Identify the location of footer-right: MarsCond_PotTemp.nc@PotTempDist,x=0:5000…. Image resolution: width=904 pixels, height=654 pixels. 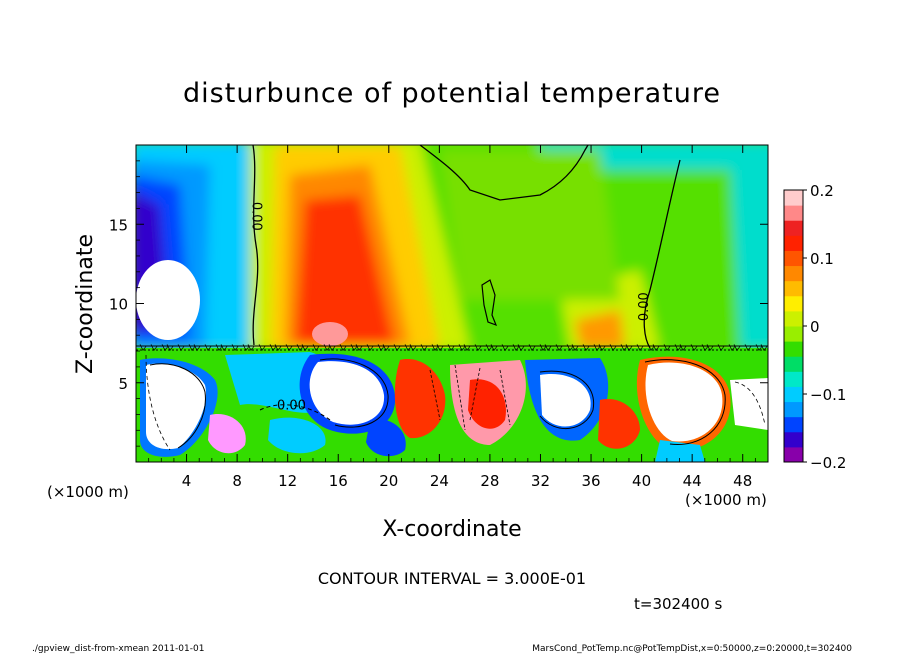
(692, 649).